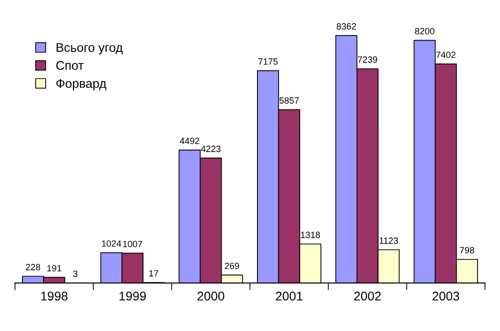 The image size is (500, 331). What do you see at coordinates (232, 266) in the screenshot?
I see `data-label: 269` at bounding box center [232, 266].